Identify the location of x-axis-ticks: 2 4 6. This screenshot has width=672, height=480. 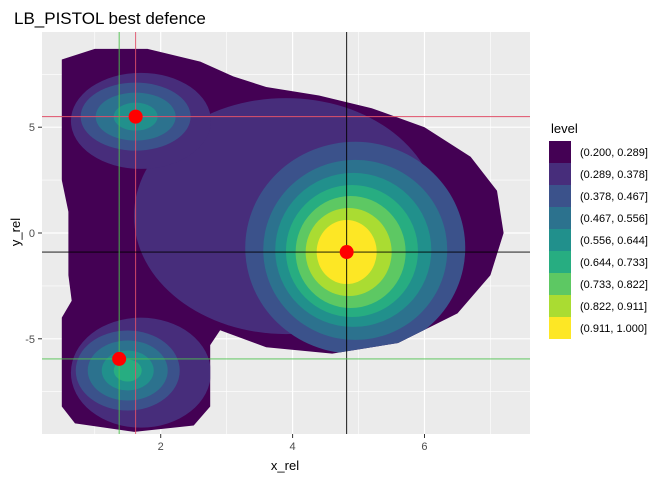
(293, 443).